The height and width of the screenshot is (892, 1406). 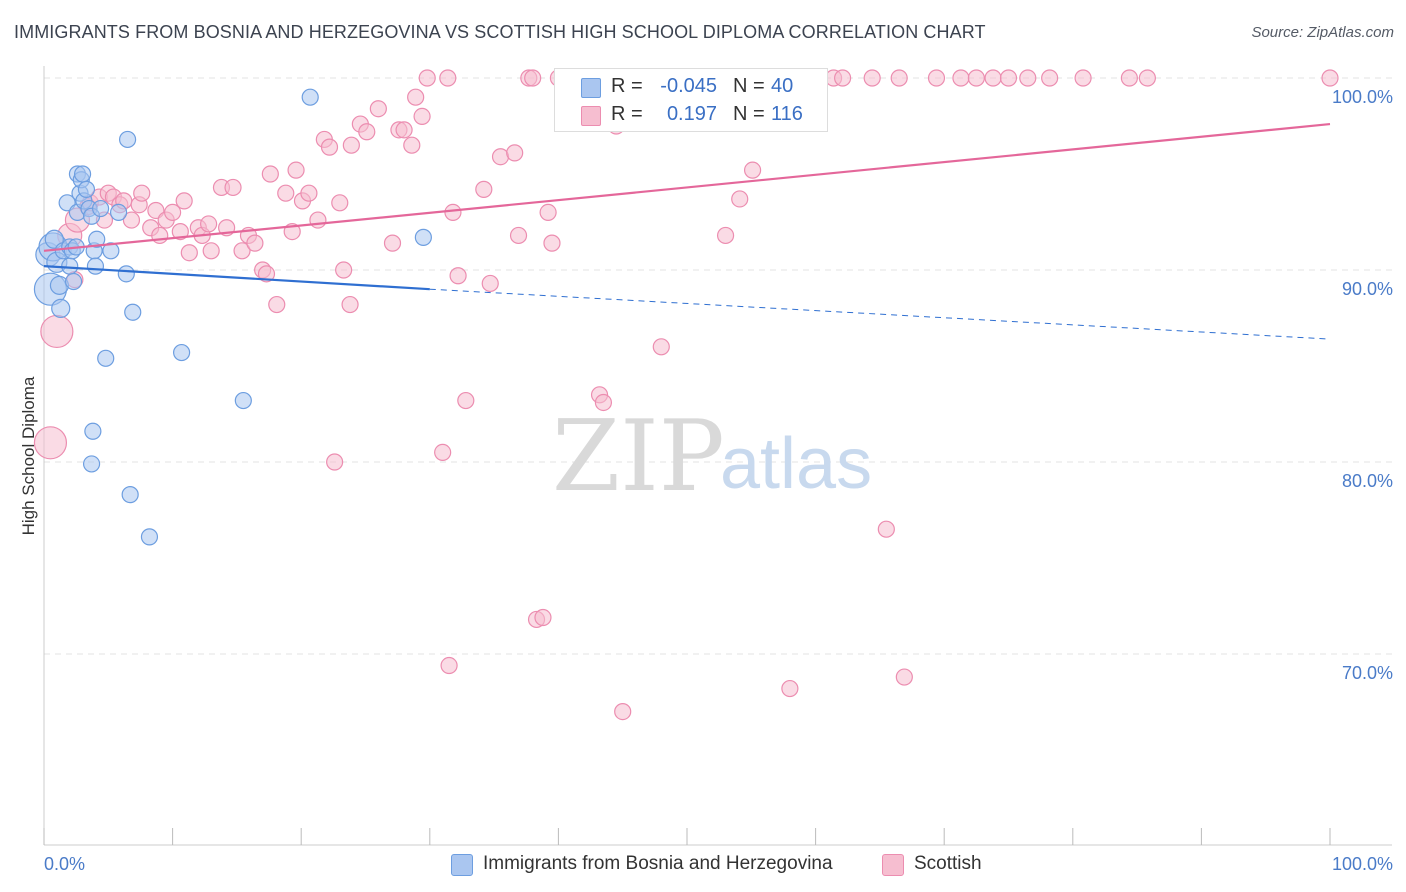 What do you see at coordinates (591, 88) in the screenshot?
I see `blue-swatch` at bounding box center [591, 88].